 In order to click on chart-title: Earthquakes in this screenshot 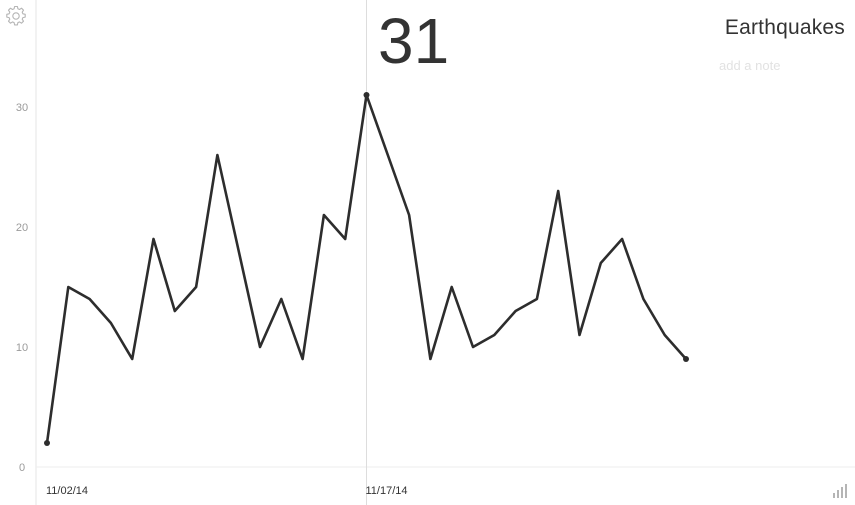, I will do `click(784, 27)`.